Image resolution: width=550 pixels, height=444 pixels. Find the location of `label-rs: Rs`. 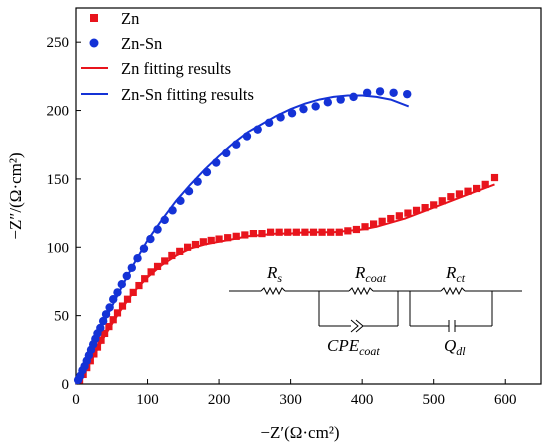

label-rs: Rs is located at coordinates (274, 274).